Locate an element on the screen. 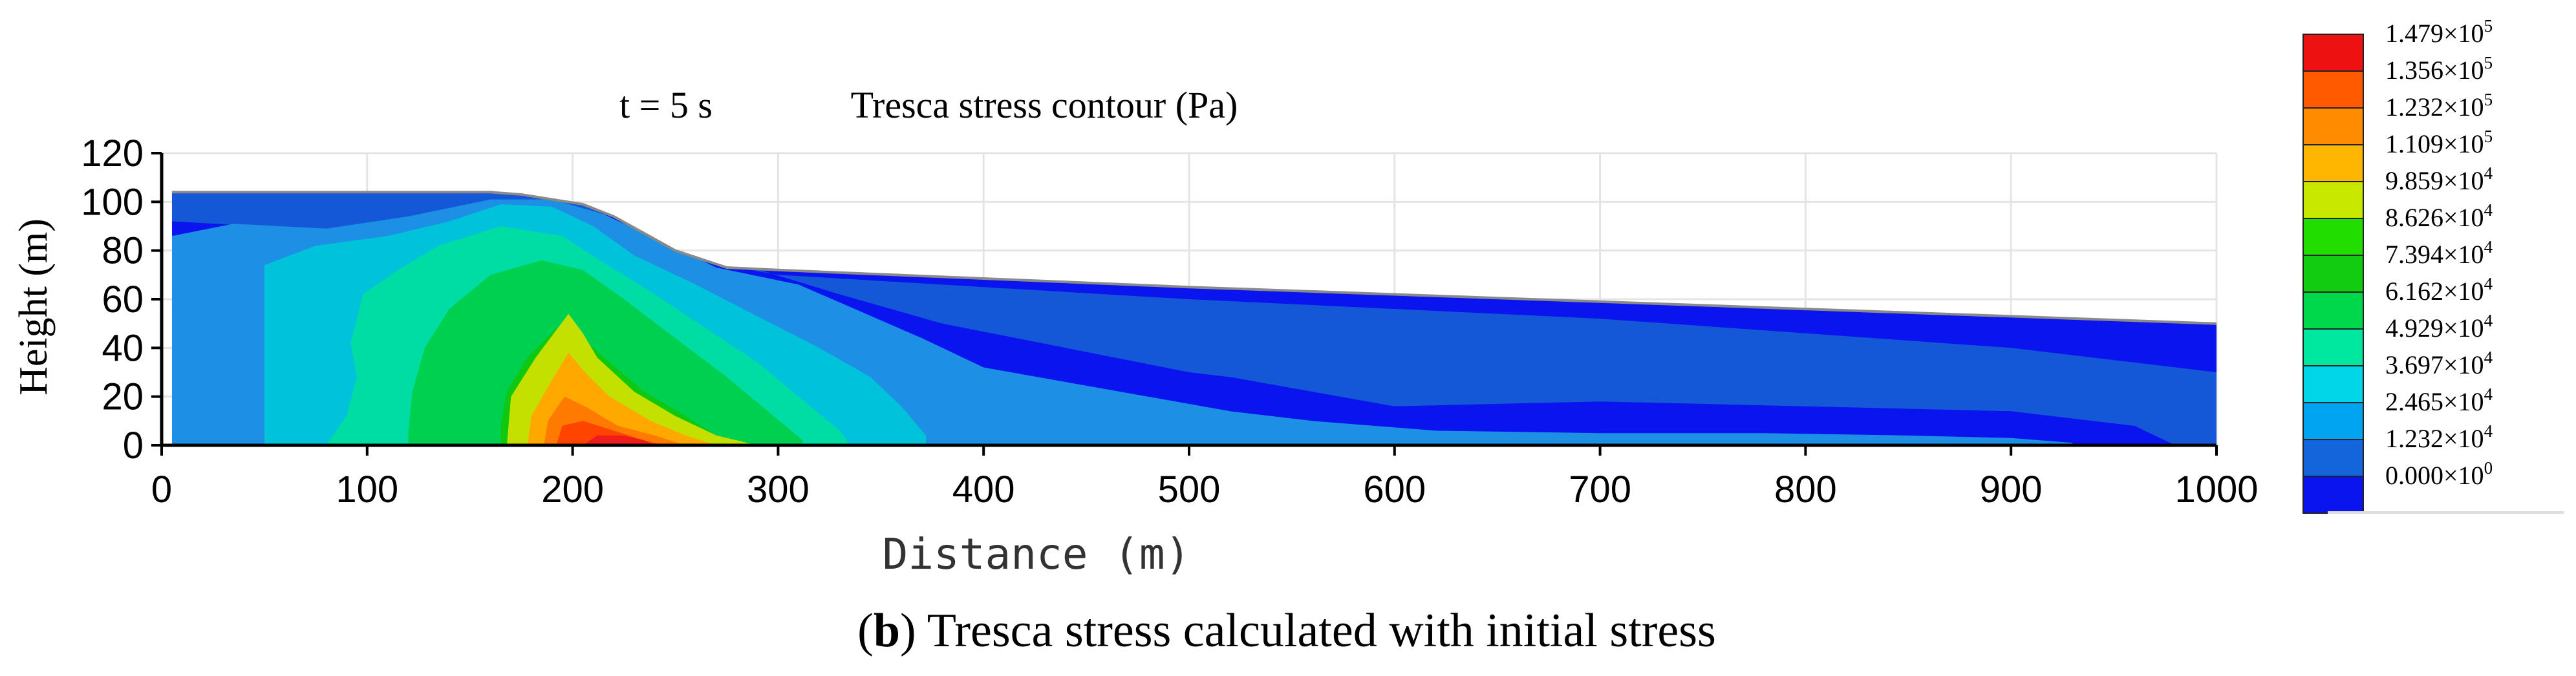  y-tick-label: 80 is located at coordinates (123, 251).